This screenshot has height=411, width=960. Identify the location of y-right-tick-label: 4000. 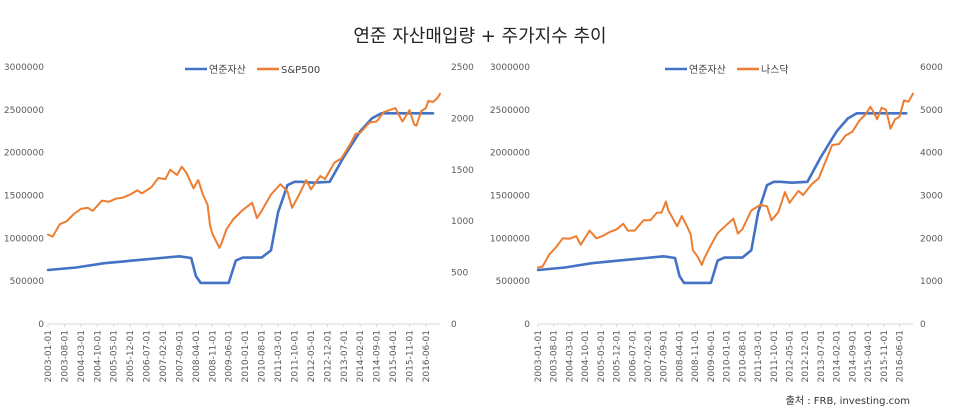
(931, 154).